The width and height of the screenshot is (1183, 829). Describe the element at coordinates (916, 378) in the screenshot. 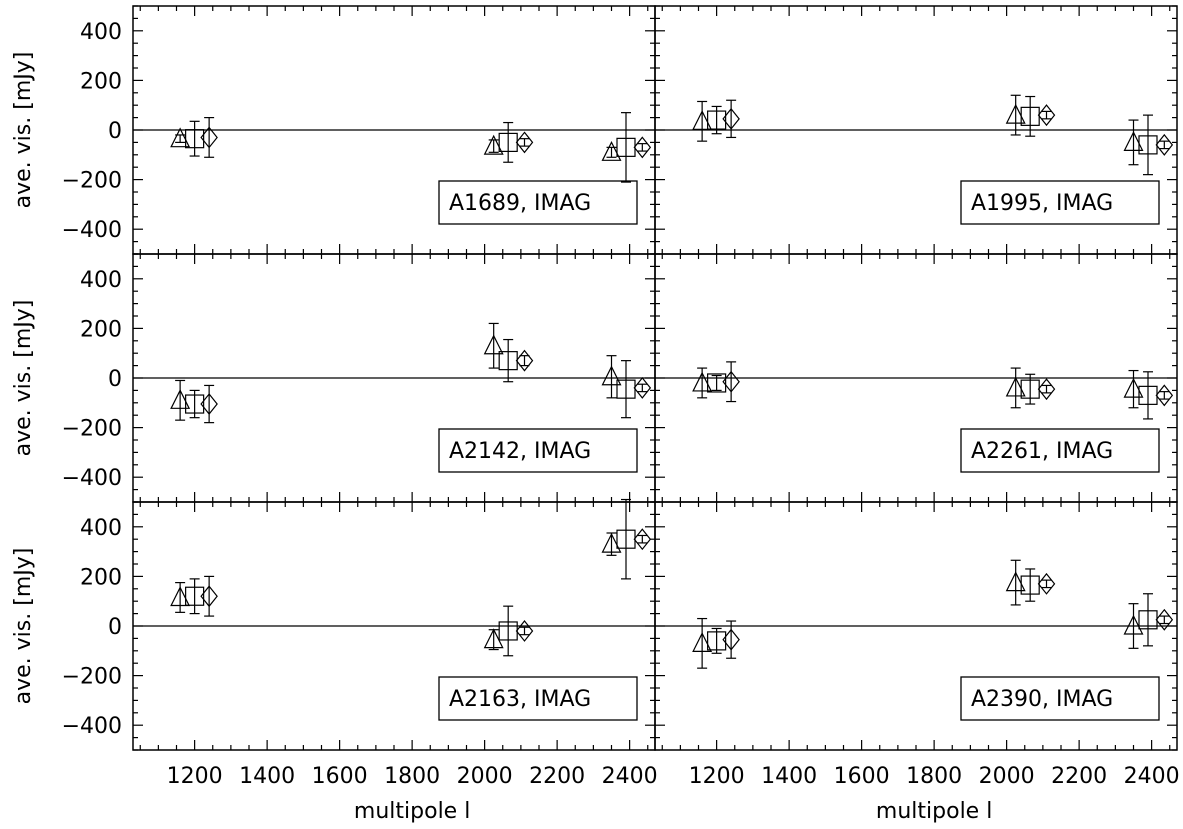

I see `panel-4: A2261, IMAG` at that location.